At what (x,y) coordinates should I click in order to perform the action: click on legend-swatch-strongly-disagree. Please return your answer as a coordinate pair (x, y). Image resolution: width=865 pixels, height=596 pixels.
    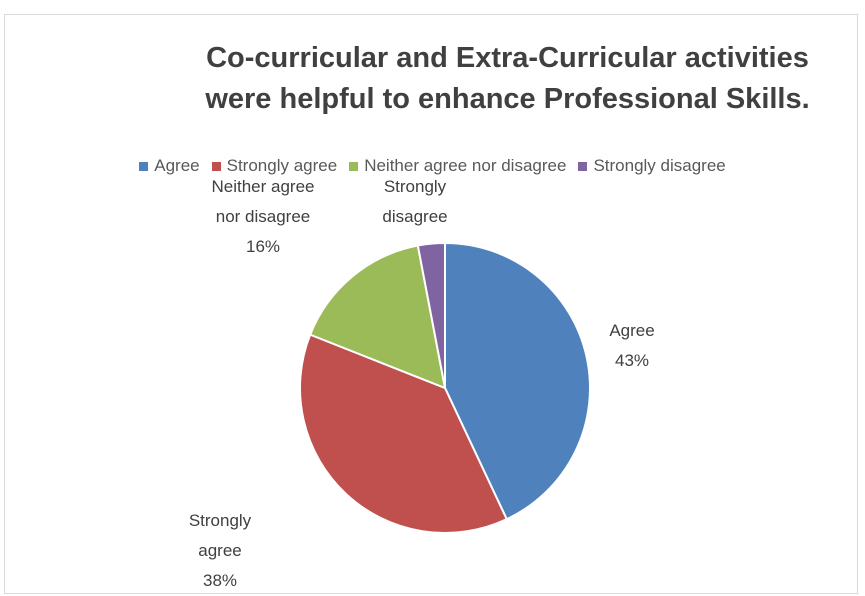
    Looking at the image, I should click on (583, 166).